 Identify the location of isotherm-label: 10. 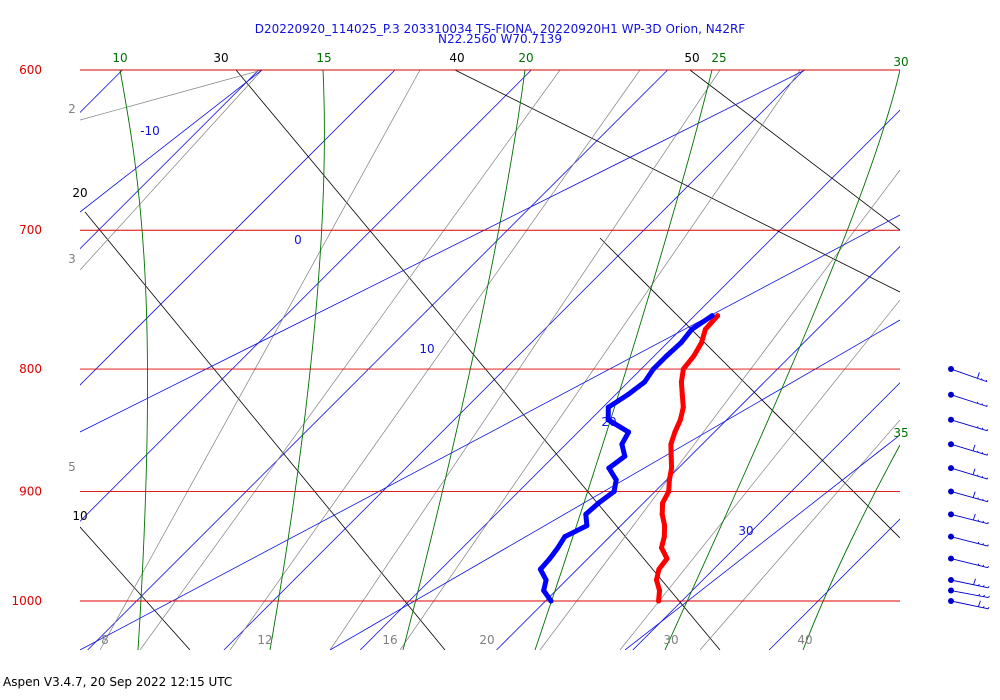
(426, 349).